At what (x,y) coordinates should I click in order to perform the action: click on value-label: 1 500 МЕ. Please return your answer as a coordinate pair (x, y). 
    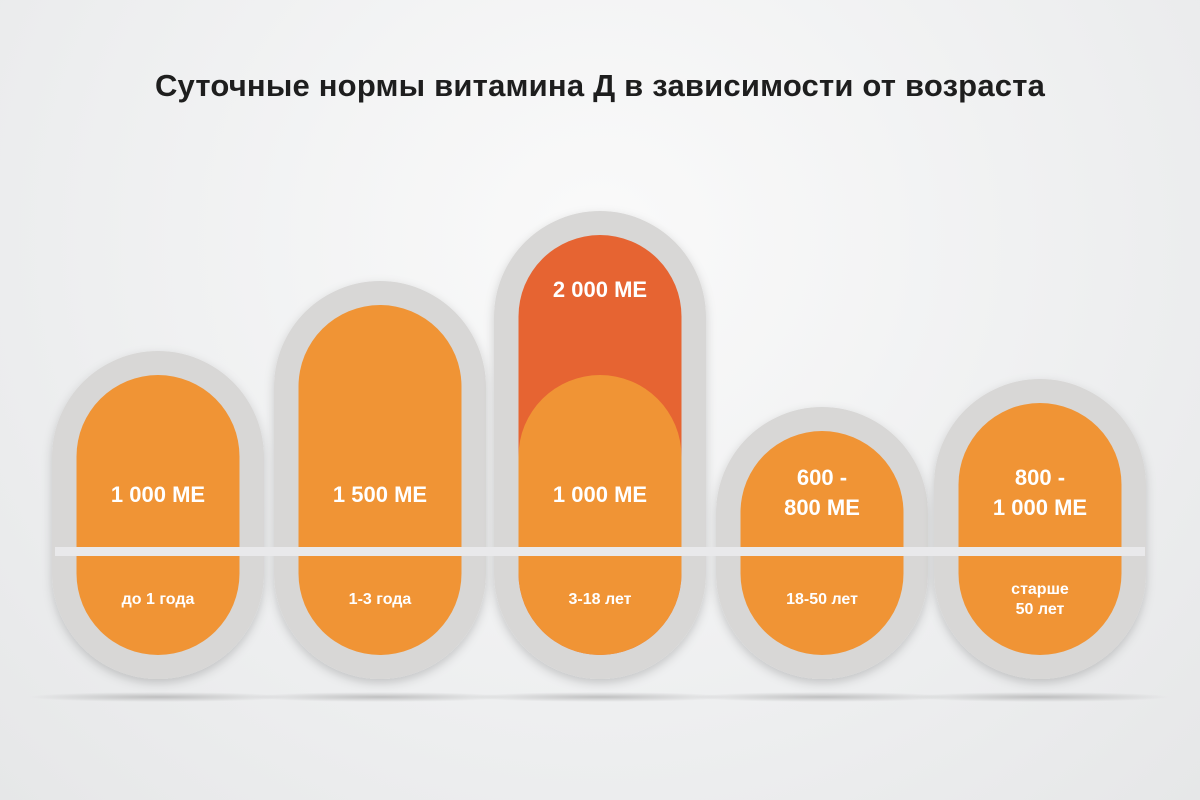
    Looking at the image, I should click on (380, 494).